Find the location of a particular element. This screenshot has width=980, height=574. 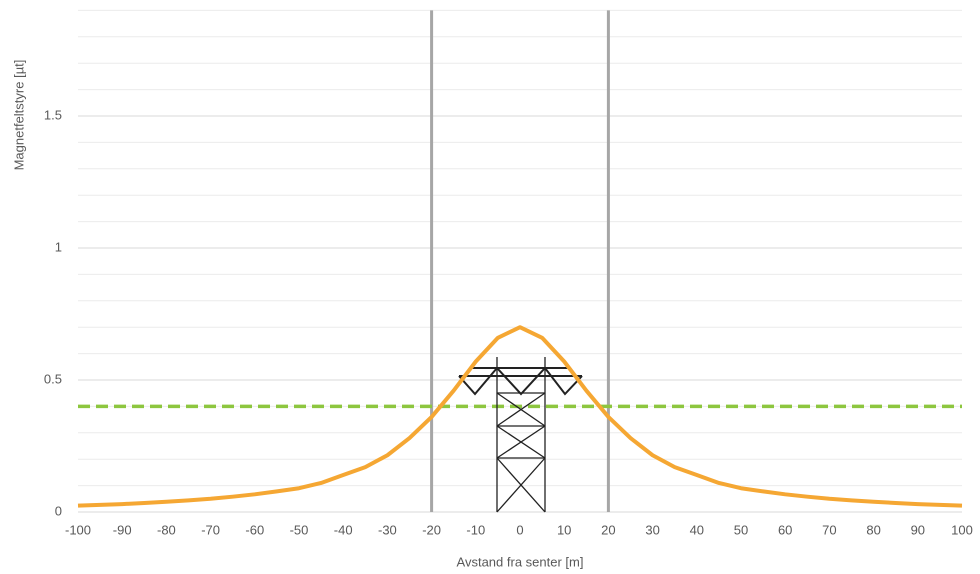

x-tick-label: -20 is located at coordinates (431, 529).